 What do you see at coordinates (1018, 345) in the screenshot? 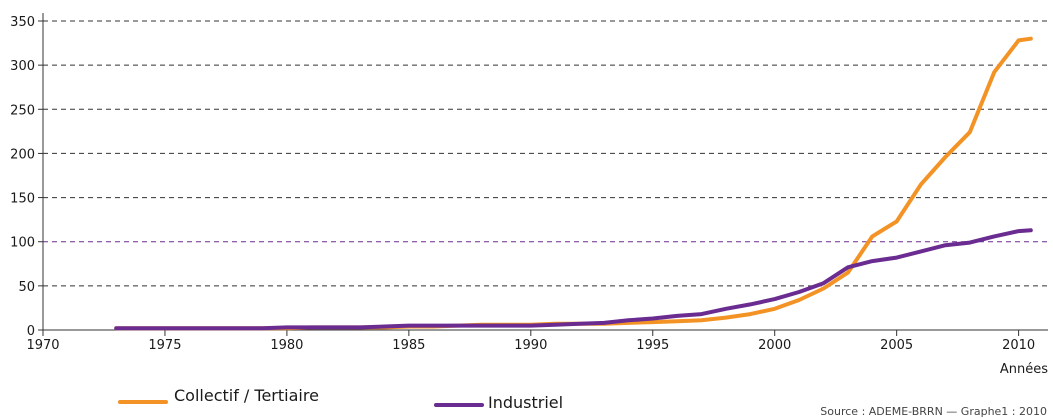
I see `x-tick-label: 2010` at bounding box center [1018, 345].